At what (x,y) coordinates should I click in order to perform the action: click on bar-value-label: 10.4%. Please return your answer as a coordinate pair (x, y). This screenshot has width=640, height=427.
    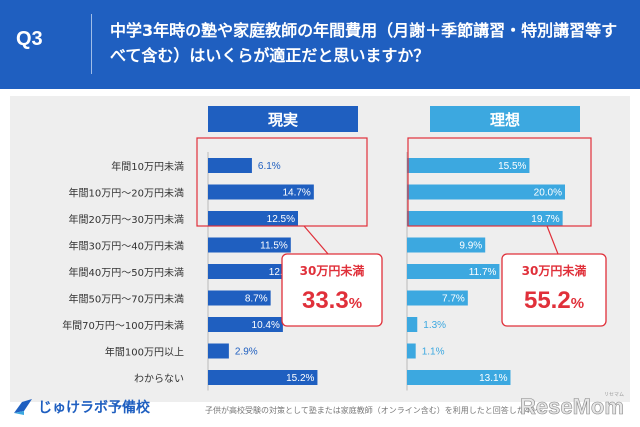
    Looking at the image, I should click on (266, 325).